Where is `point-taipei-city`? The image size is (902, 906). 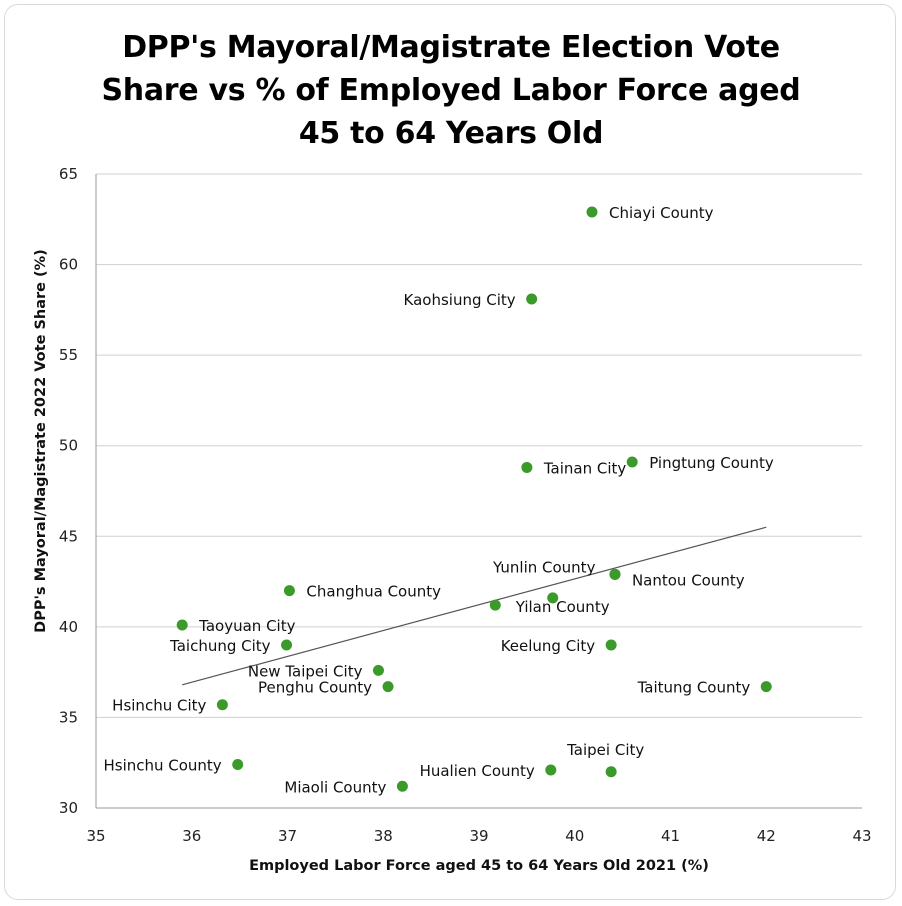 point-taipei-city is located at coordinates (611, 772).